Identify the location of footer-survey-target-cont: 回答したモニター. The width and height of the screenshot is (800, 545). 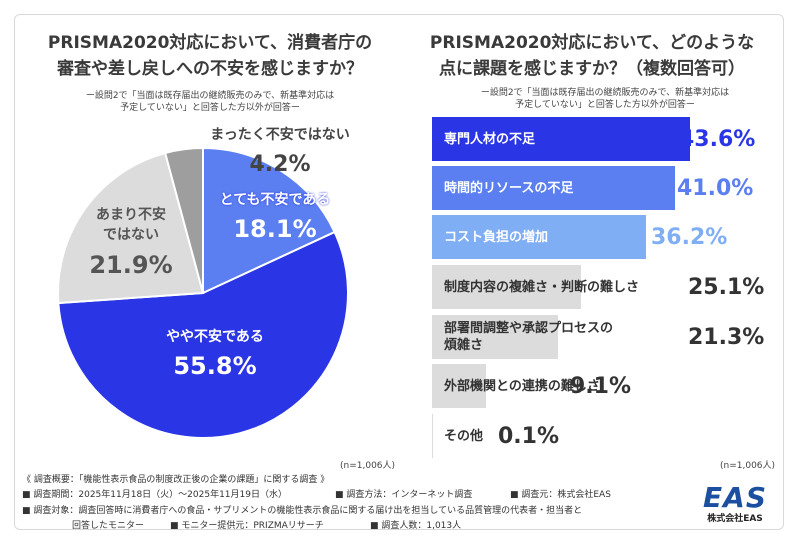
(108, 526).